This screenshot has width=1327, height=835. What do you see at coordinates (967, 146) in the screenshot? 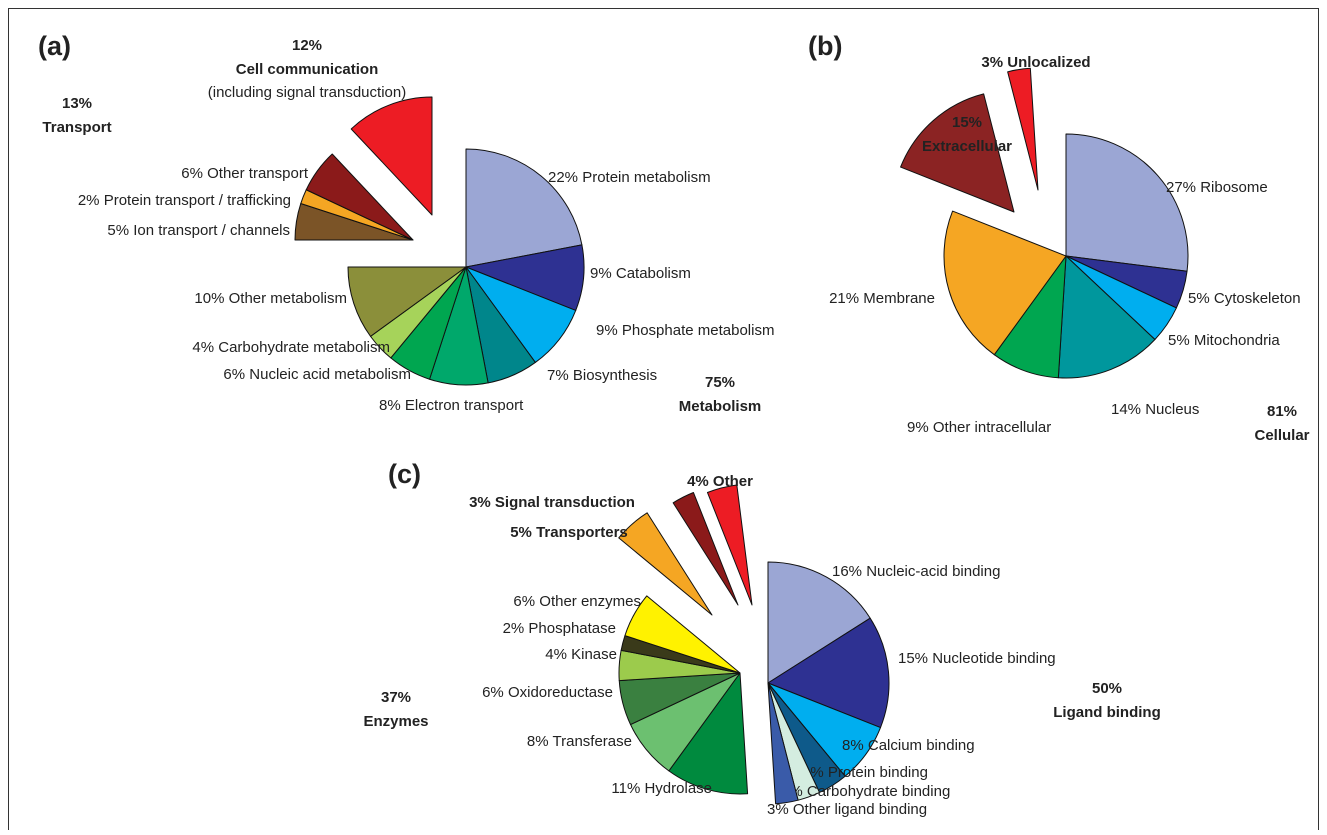
I see `group-name: Extracellular` at bounding box center [967, 146].